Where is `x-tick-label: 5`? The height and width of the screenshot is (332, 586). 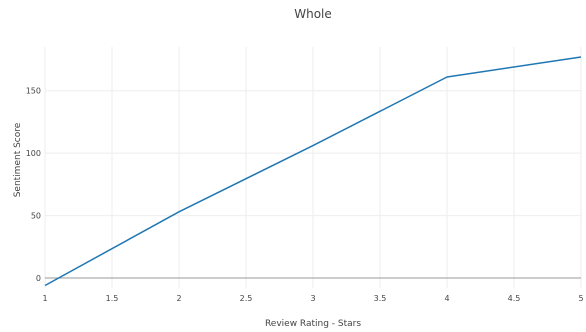 x-tick-label: 5 is located at coordinates (580, 298).